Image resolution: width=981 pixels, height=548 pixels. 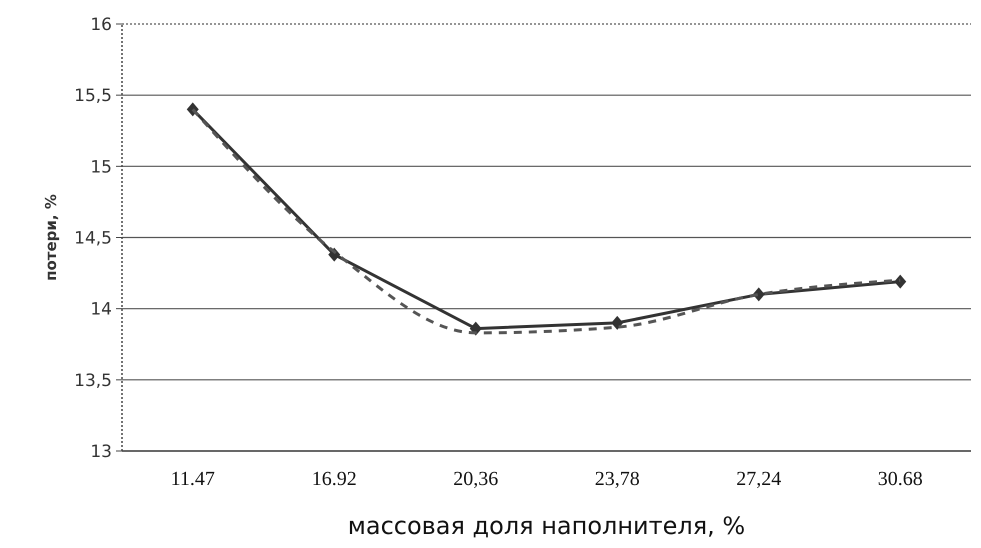 I want to click on y-axis-title: потери, %, so click(x=51, y=237).